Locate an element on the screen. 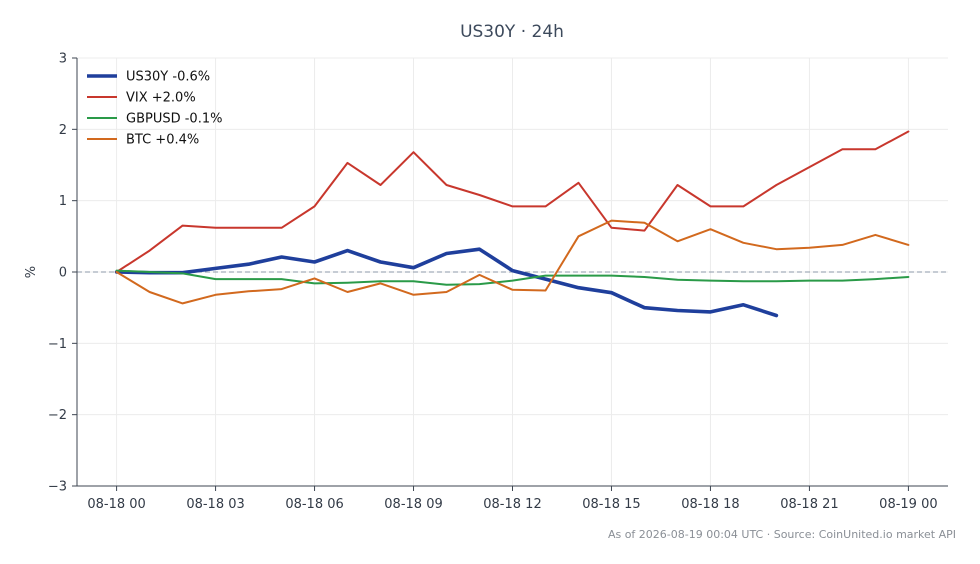 This screenshot has width=980, height=564. legend-label-vix: VIX +2.0% is located at coordinates (161, 98).